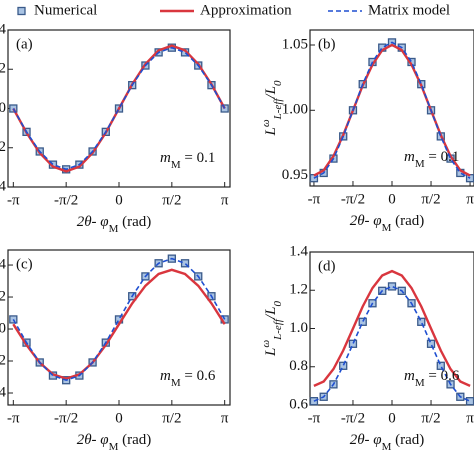  Describe the element at coordinates (246, 10) in the screenshot. I see `legend-label: Approximation` at that location.